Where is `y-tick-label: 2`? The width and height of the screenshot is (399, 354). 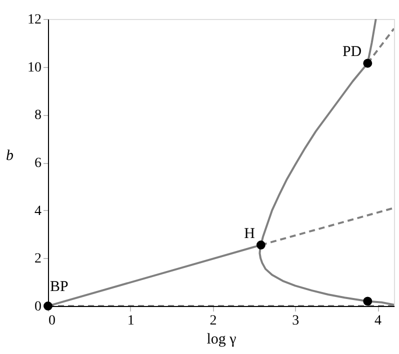 y-tick-label: 2 is located at coordinates (38, 259).